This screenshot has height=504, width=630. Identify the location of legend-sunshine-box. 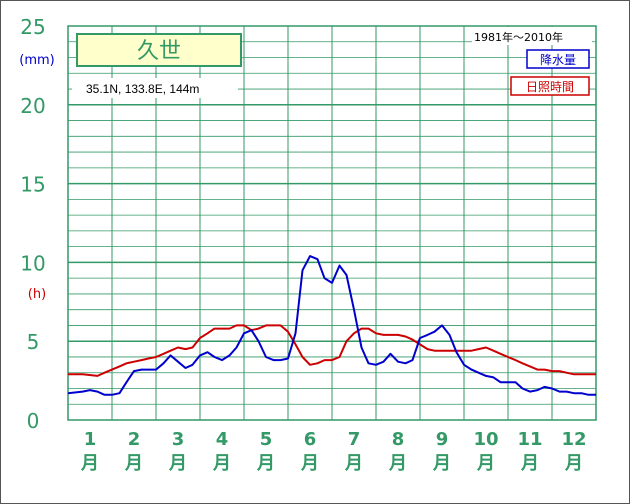
(550, 86).